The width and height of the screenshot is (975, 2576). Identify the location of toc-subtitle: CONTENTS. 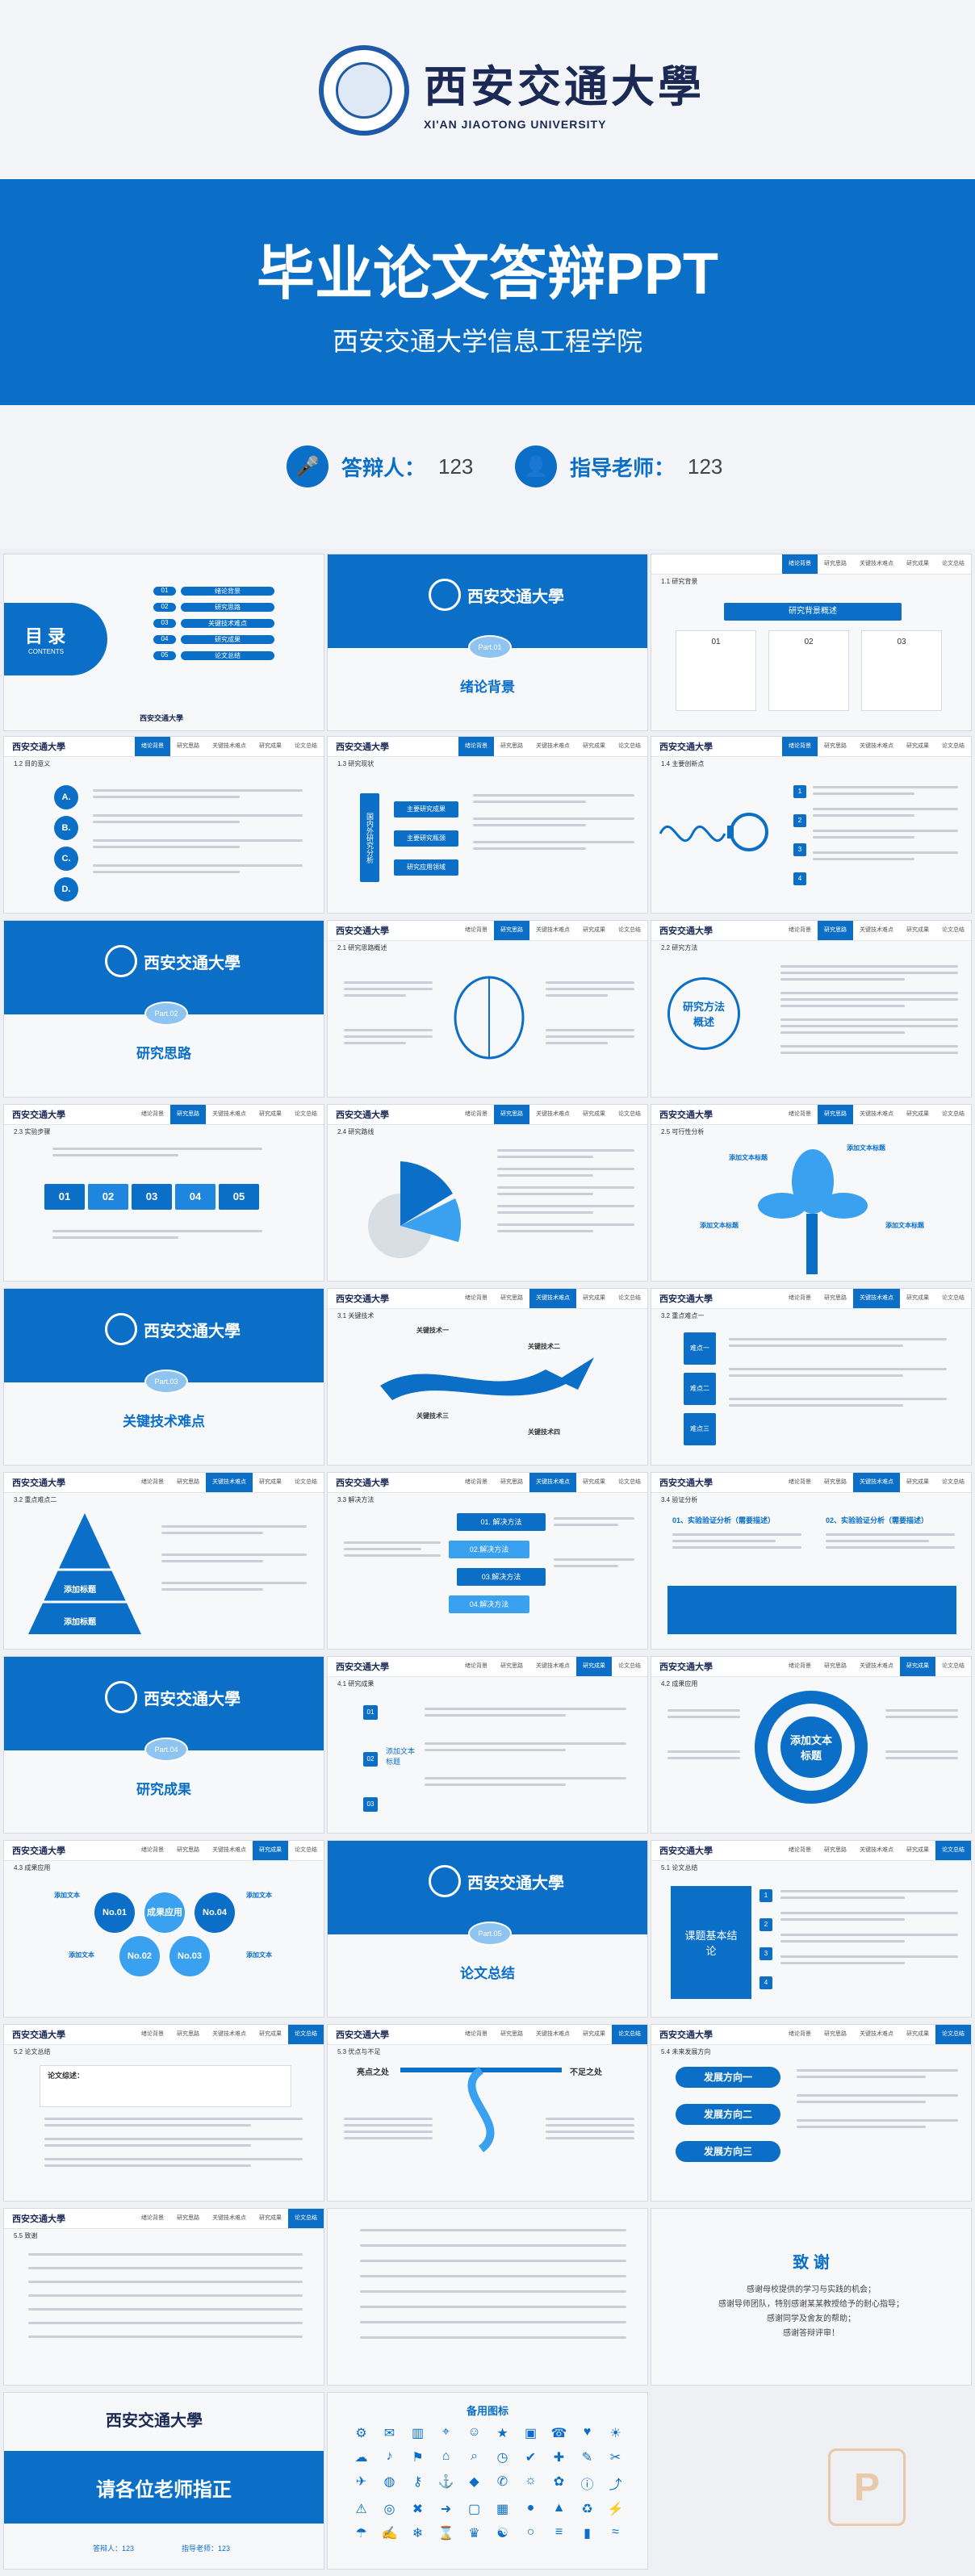
(46, 651).